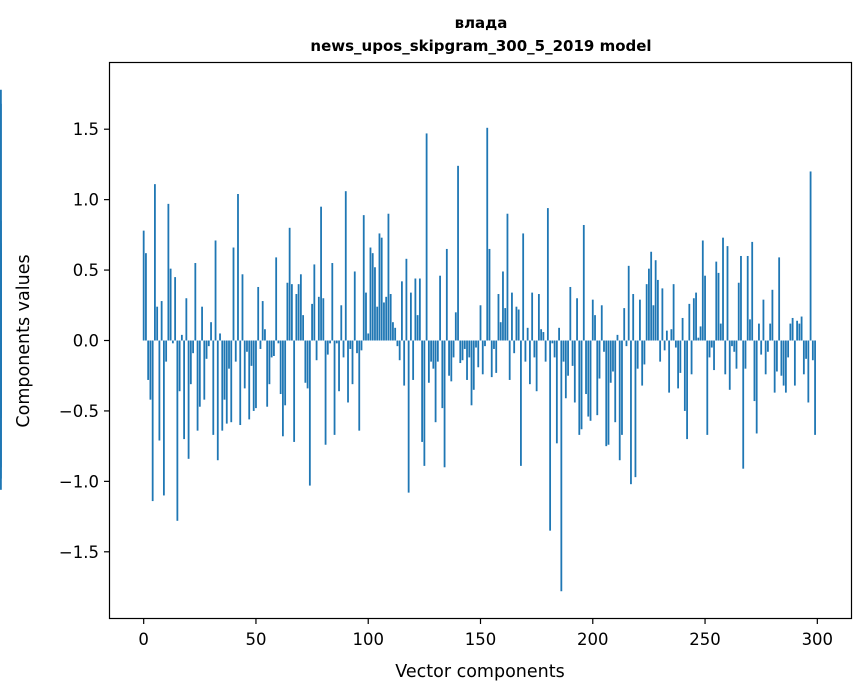  I want to click on y-tick-label: 0.0, so click(86, 341).